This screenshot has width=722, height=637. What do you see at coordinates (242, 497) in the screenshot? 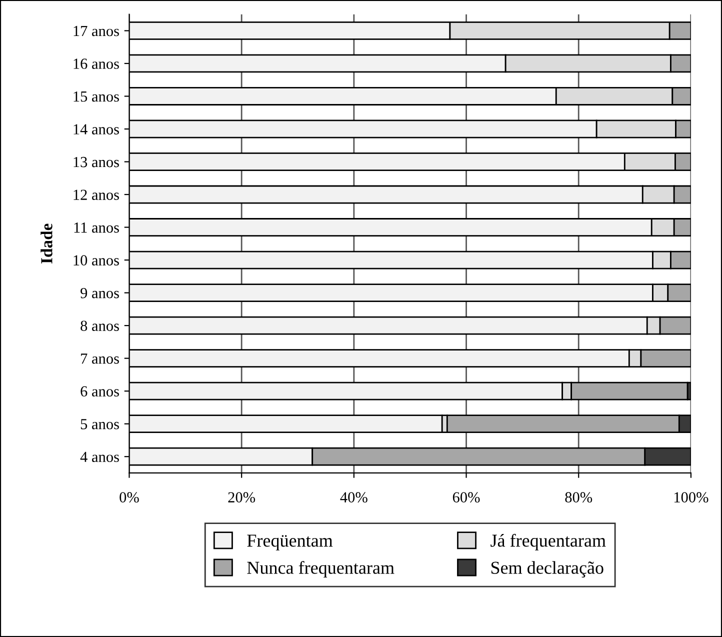
I see `x-tick-label: 20%` at bounding box center [242, 497].